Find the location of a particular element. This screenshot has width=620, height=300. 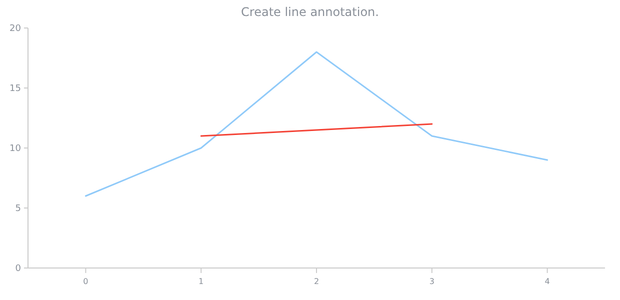

y-tick-label: 20 is located at coordinates (16, 29).